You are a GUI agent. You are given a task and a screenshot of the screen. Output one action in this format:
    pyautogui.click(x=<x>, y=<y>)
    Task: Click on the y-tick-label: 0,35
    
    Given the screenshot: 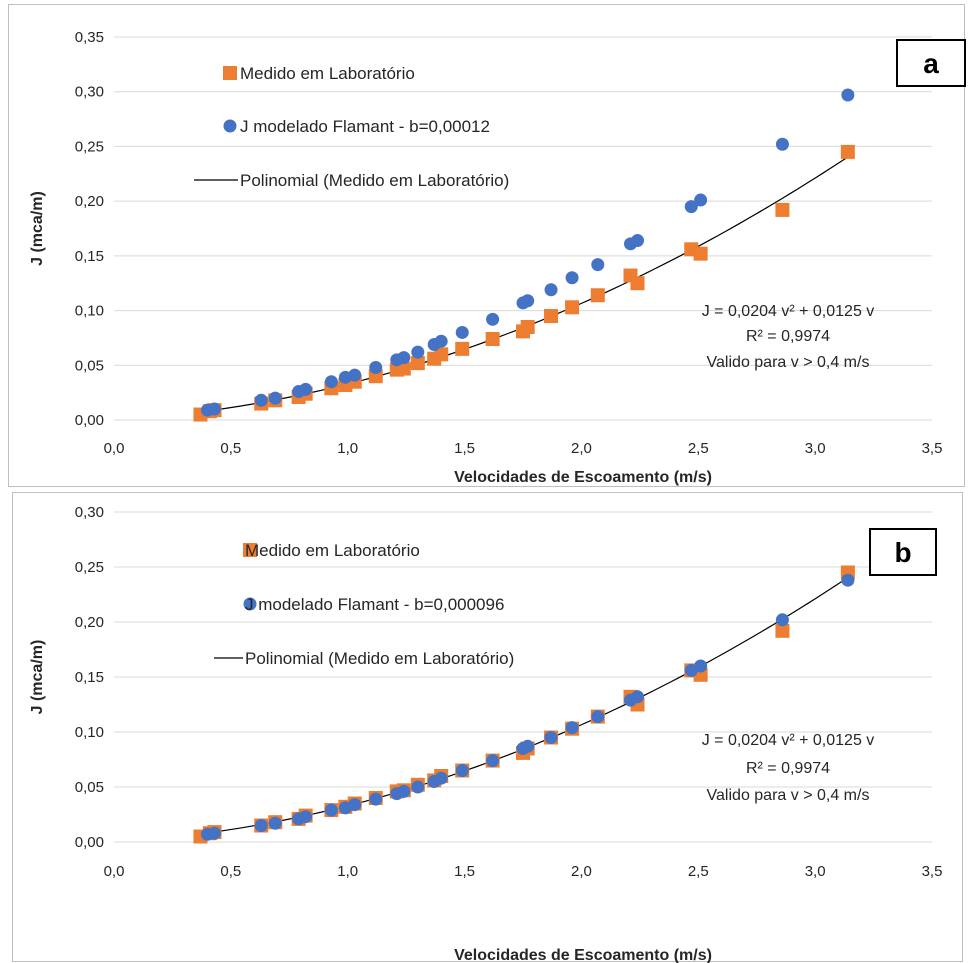 What is the action you would take?
    pyautogui.click(x=89, y=37)
    